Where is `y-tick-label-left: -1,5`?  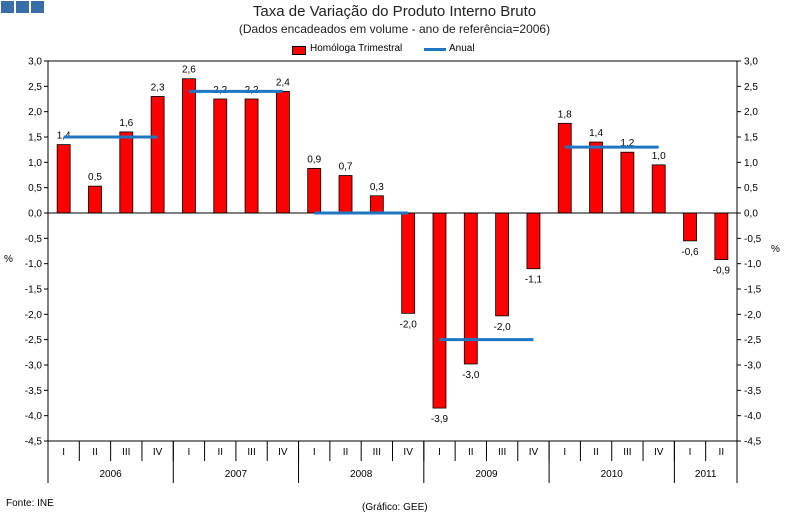 y-tick-label-left: -1,5 is located at coordinates (34, 290).